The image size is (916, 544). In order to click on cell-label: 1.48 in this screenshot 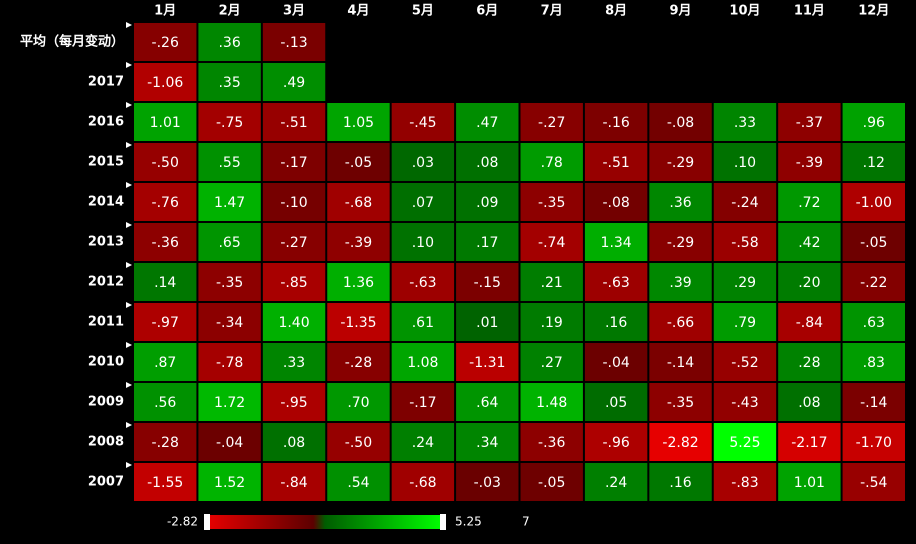, I will do `click(551, 403)`.